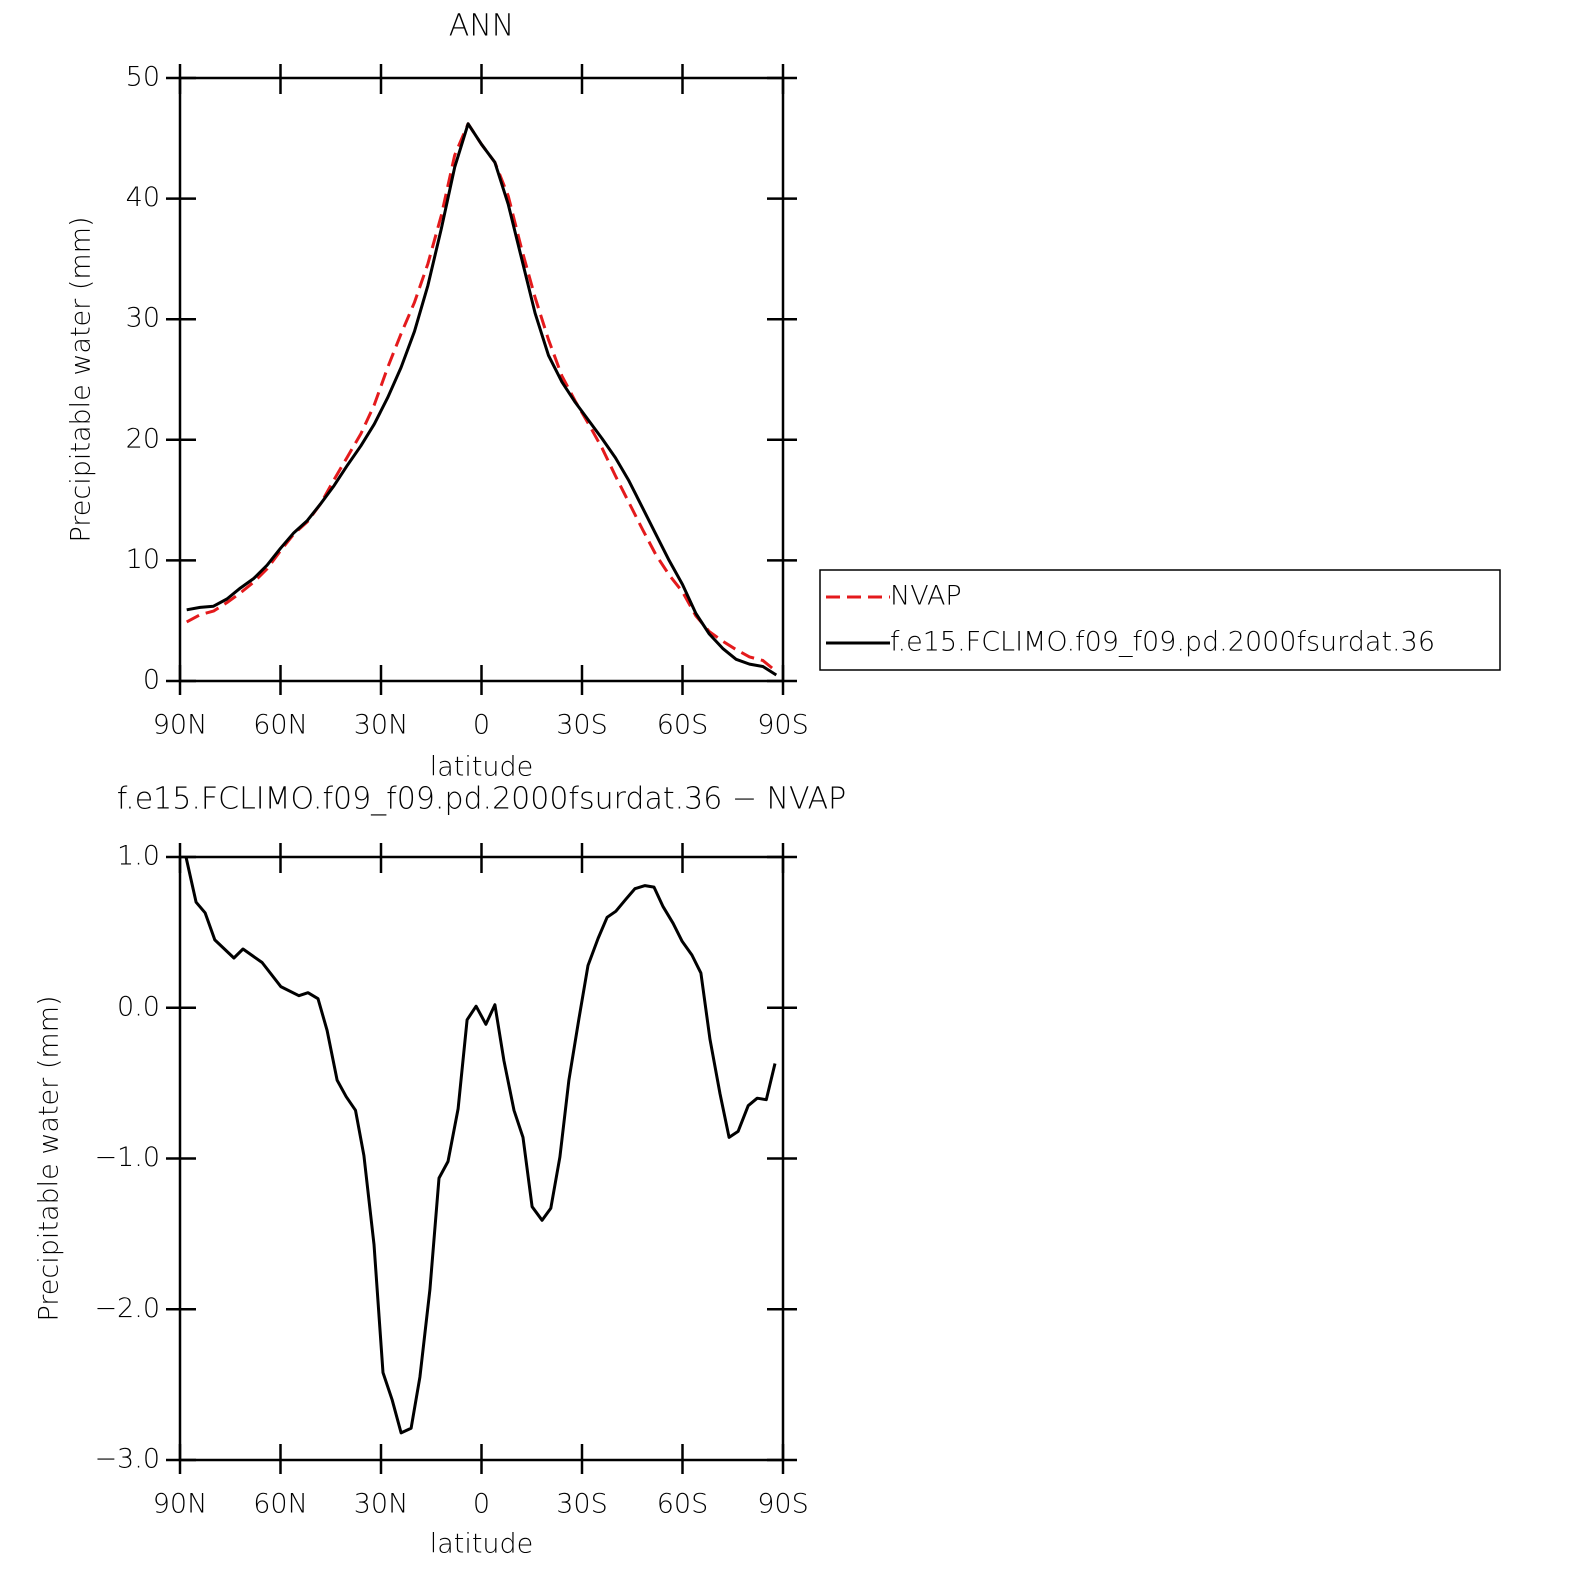 The width and height of the screenshot is (1591, 1591). I want to click on chart-title: ANN, so click(481, 26).